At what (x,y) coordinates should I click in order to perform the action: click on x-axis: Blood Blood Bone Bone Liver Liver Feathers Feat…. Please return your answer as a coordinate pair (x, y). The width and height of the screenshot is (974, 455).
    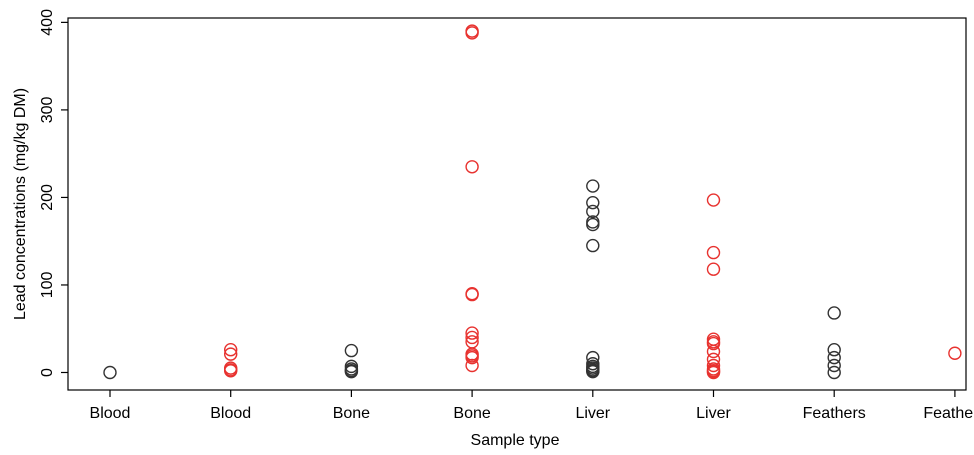
    Looking at the image, I should click on (532, 406).